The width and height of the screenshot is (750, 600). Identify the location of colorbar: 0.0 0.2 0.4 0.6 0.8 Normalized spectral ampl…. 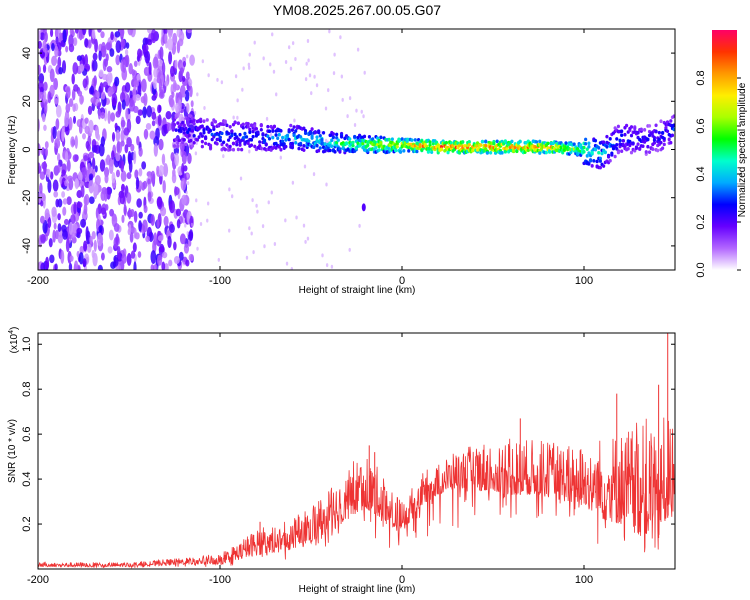
(721, 154).